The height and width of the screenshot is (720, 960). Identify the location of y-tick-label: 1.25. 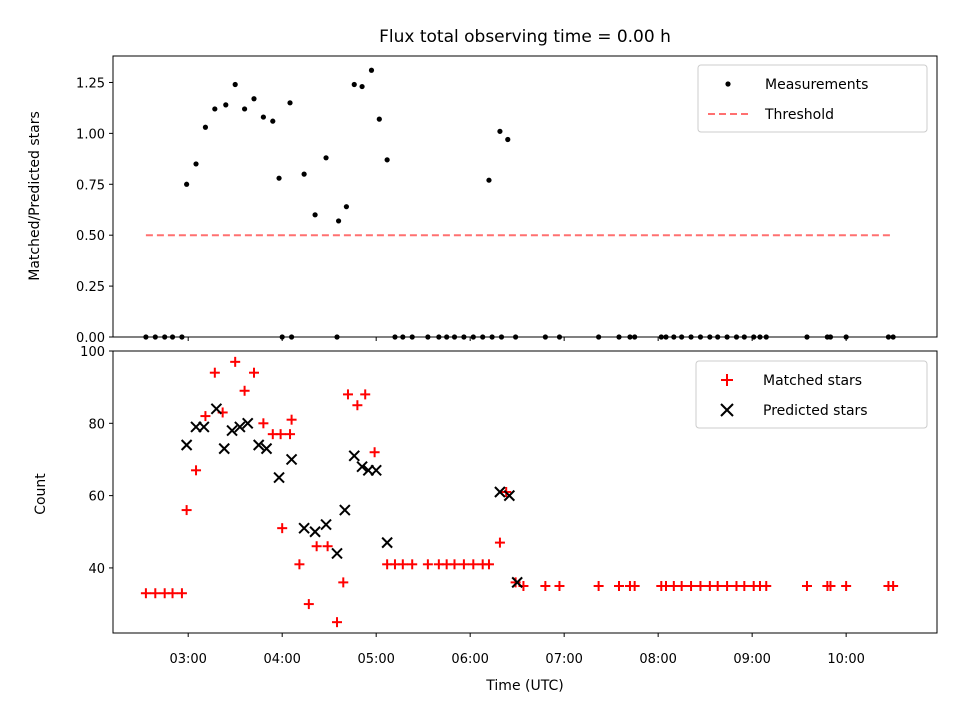
(90, 83).